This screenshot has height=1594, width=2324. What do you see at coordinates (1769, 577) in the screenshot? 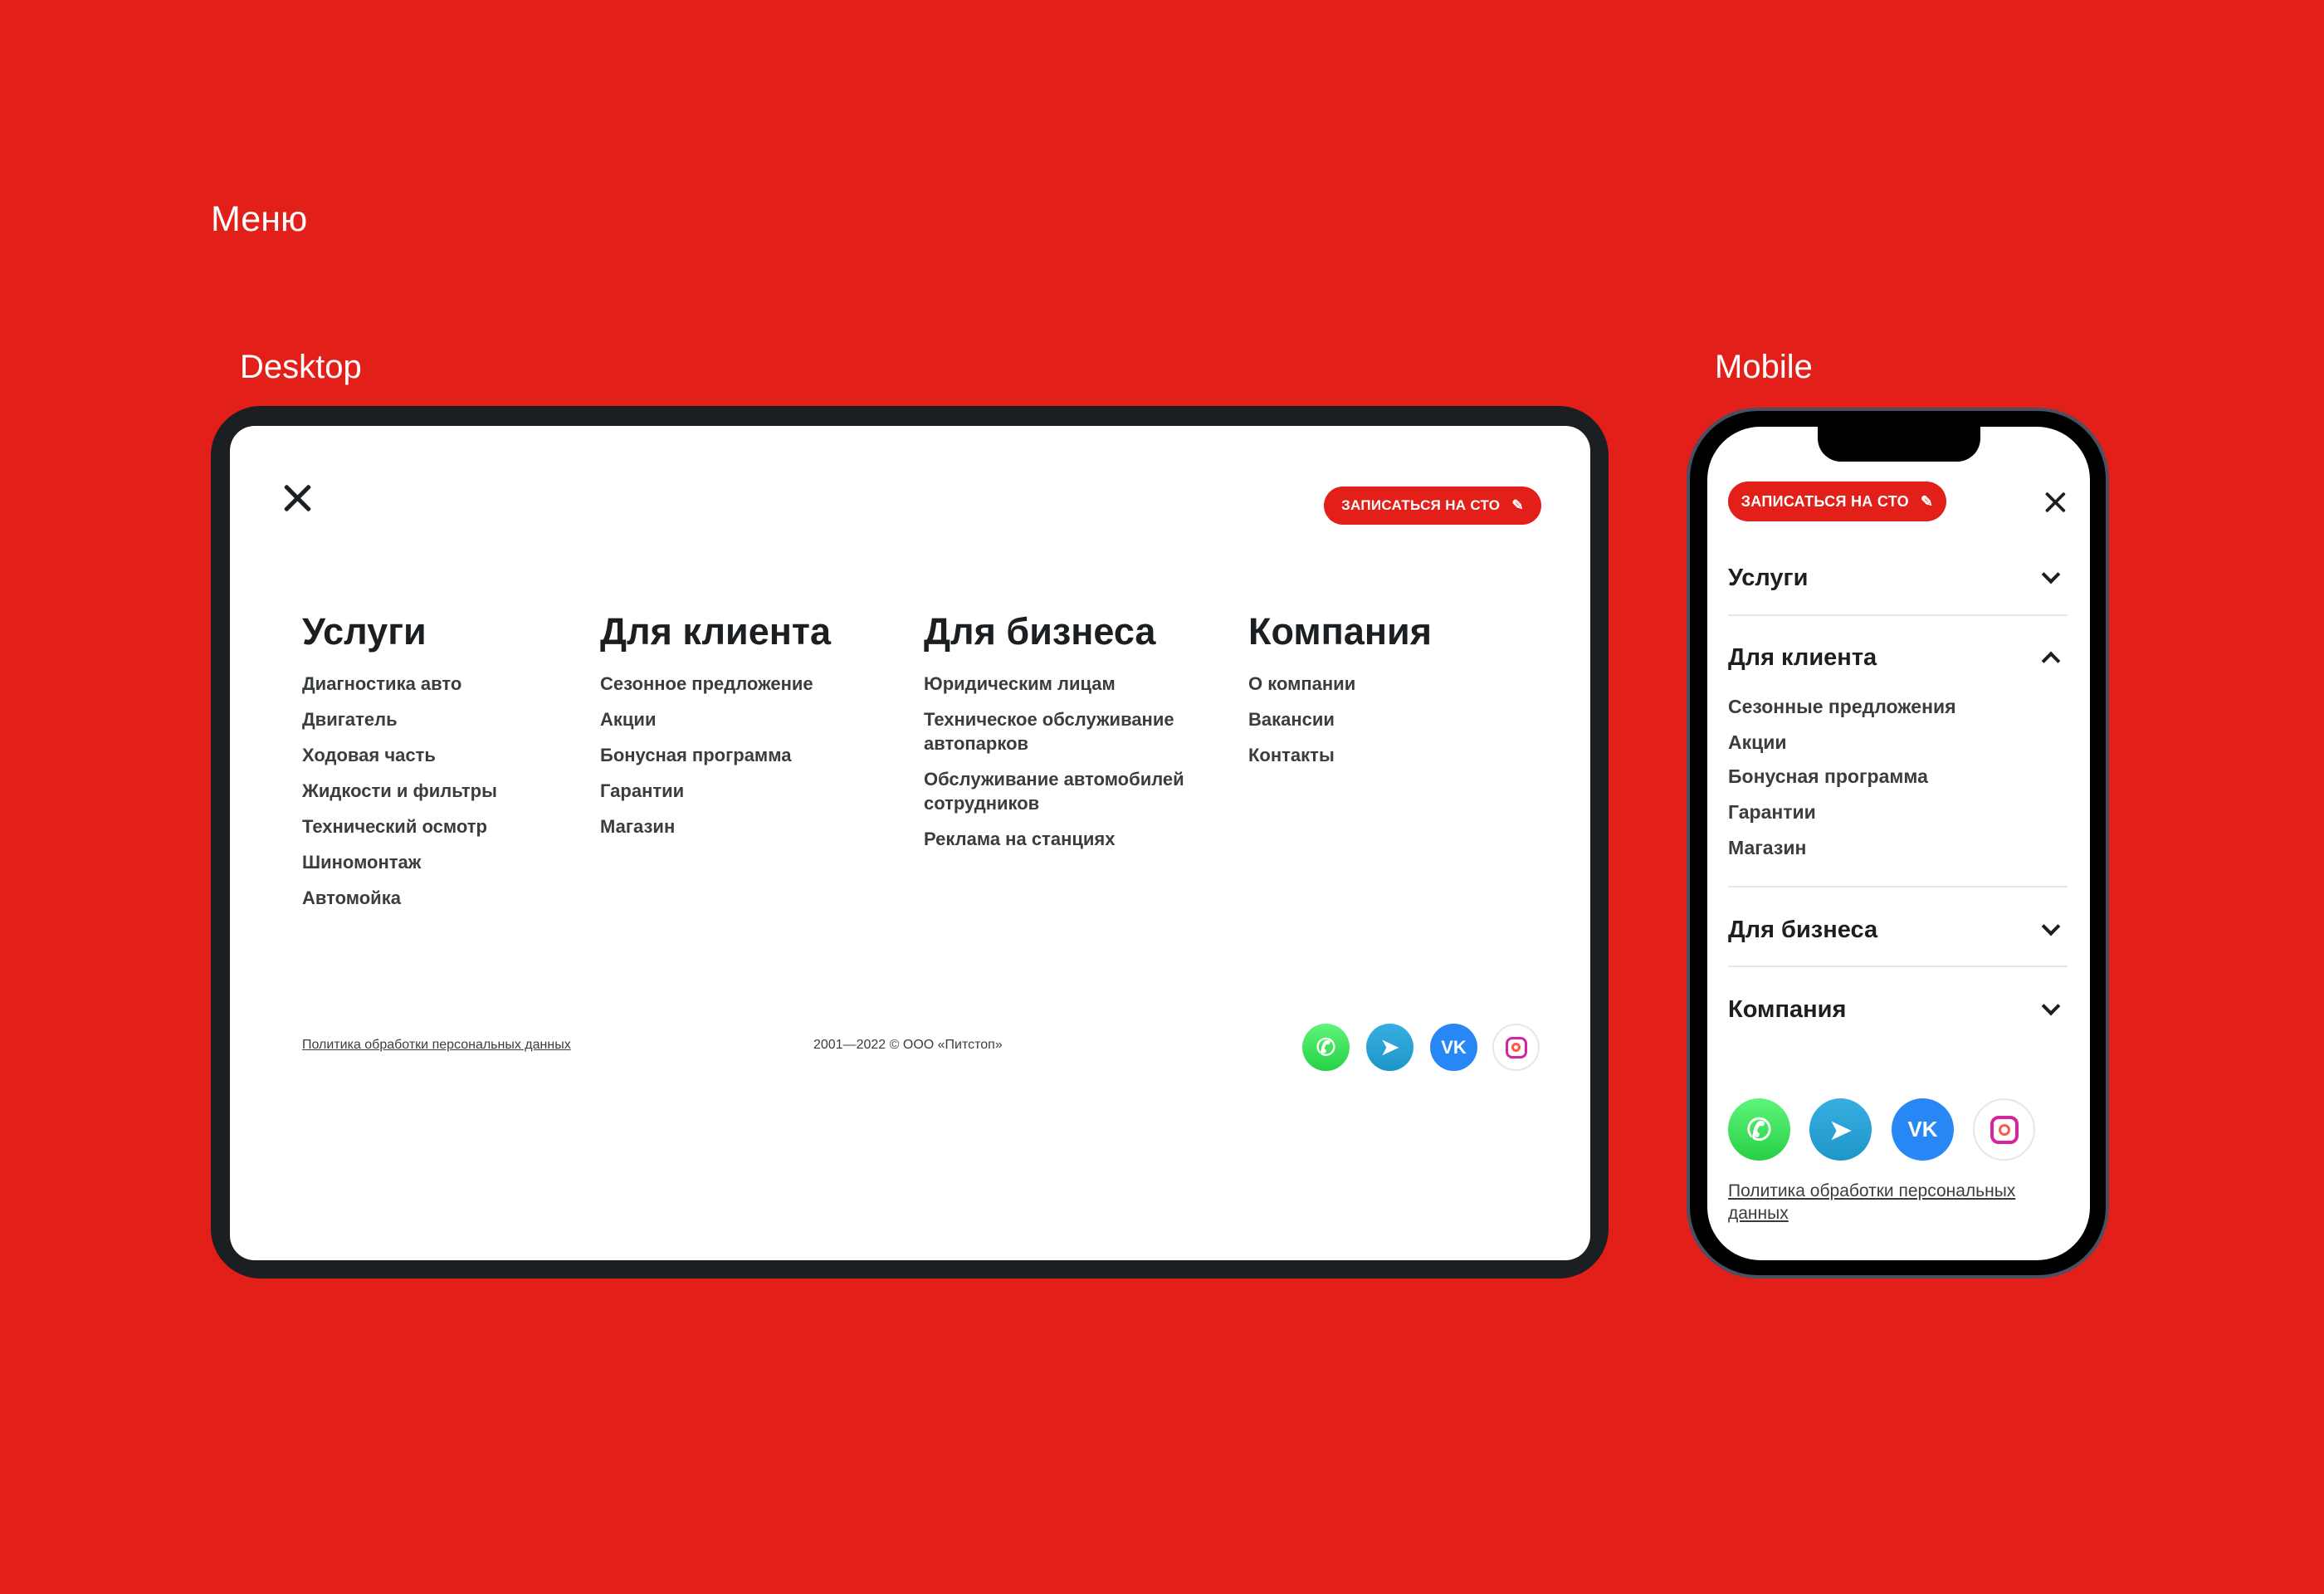
I see `section-title: Услуги` at bounding box center [1769, 577].